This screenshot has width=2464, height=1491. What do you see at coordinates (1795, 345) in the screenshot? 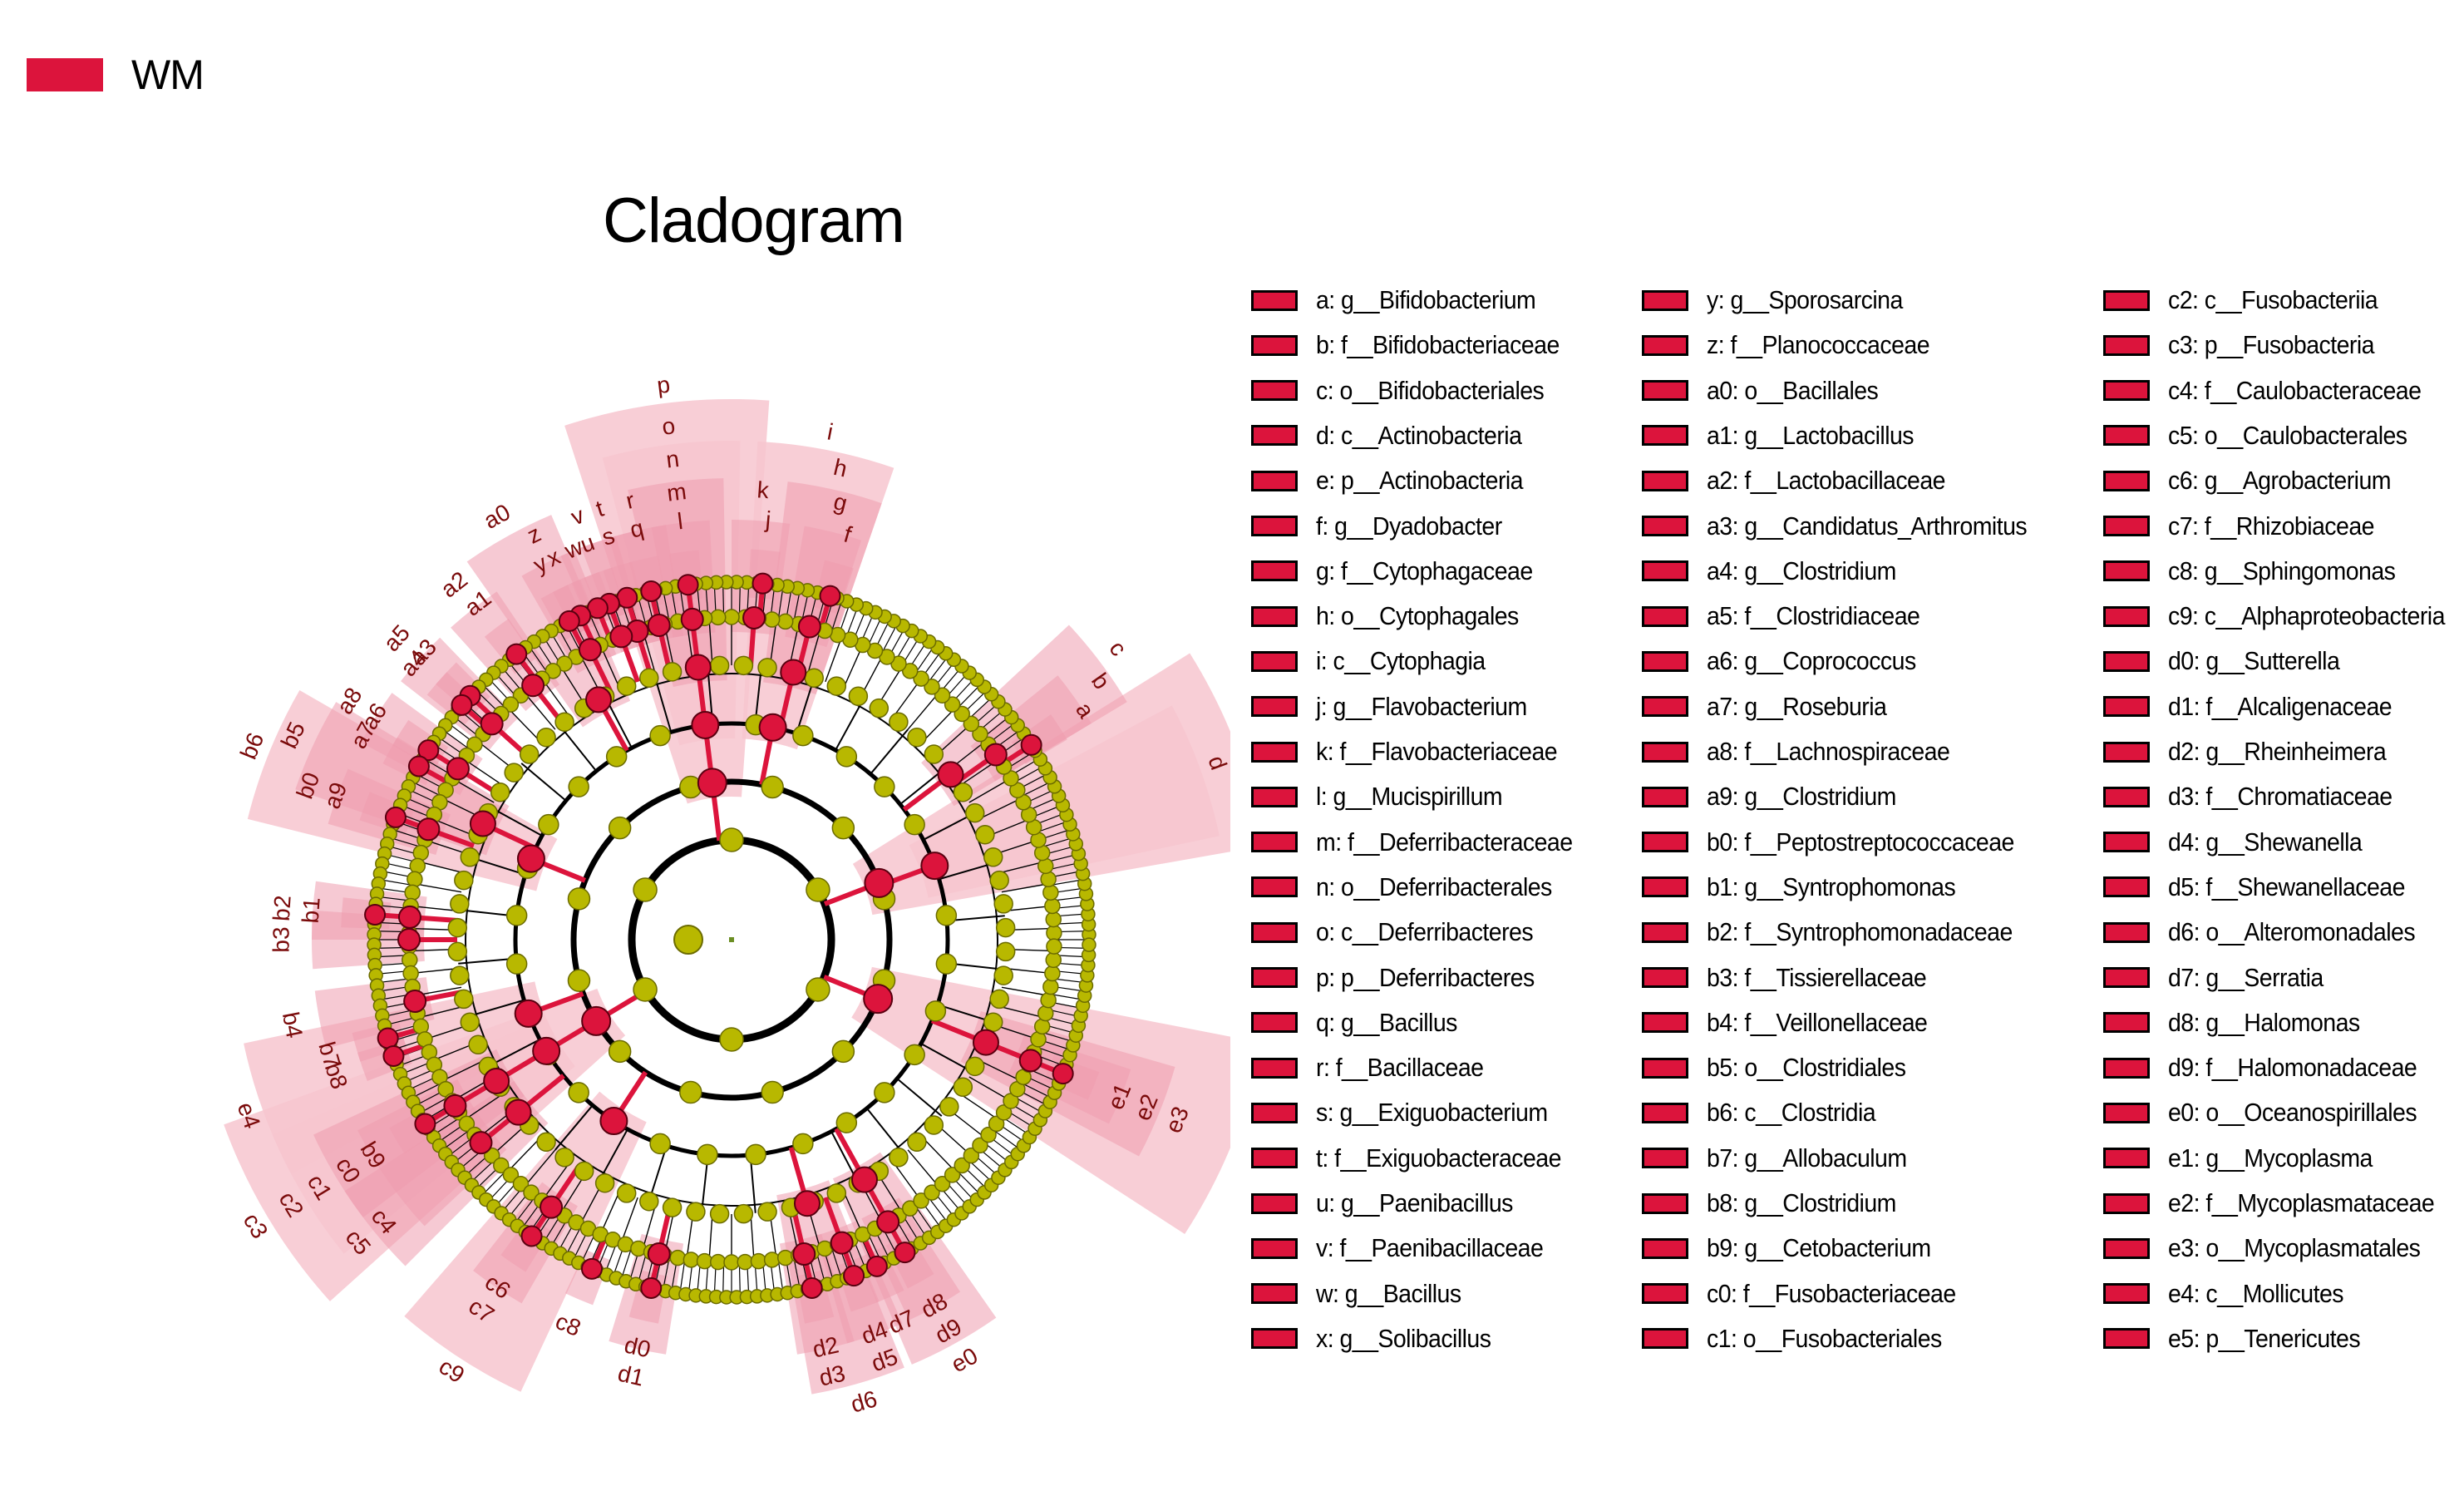
I see `legend-item: z: f__Planococcaceae` at bounding box center [1795, 345].